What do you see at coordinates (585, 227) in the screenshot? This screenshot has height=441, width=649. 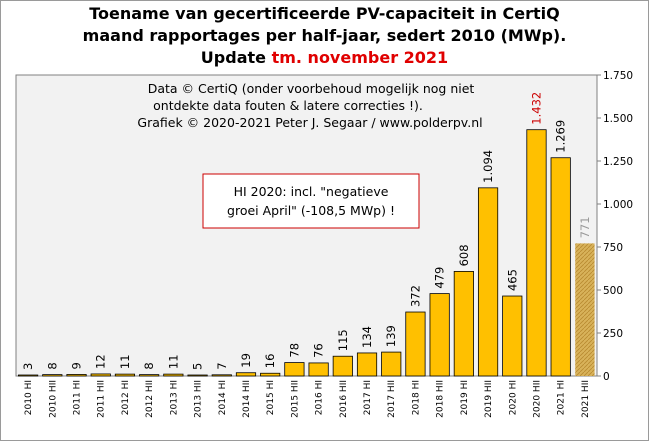 I see `value-label: 771` at bounding box center [585, 227].